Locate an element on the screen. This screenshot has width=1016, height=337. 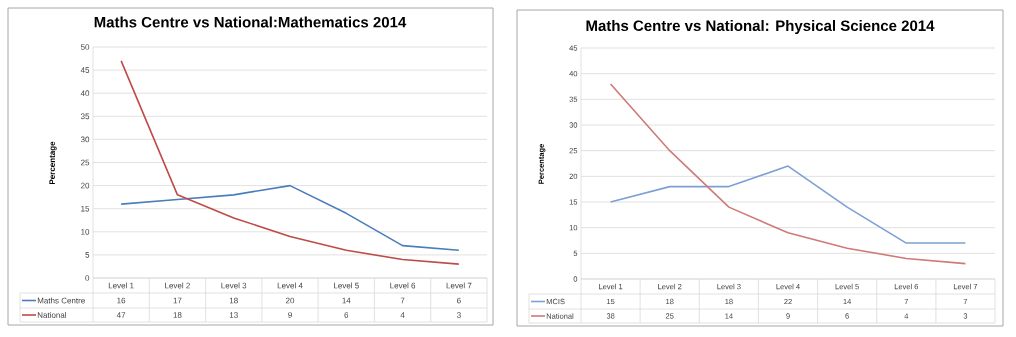
y-tick-label: 50 is located at coordinates (85, 47).